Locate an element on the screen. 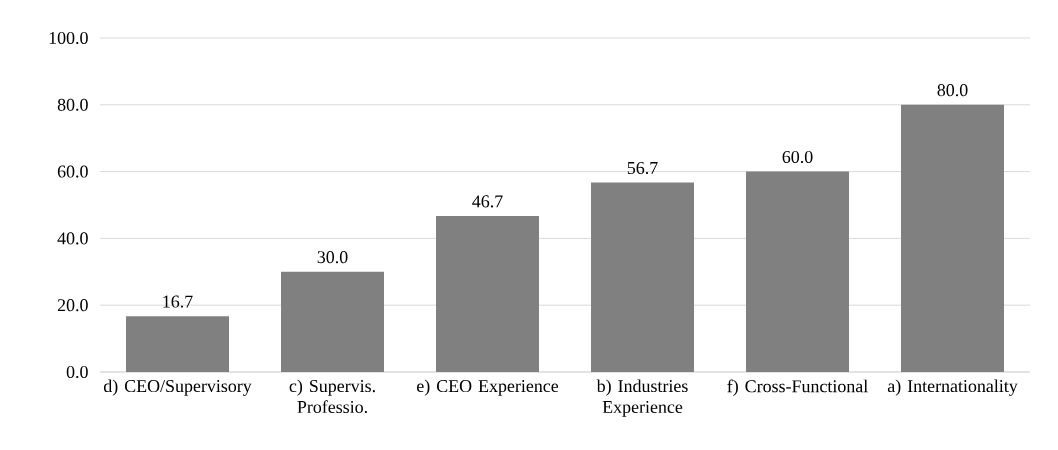 The width and height of the screenshot is (1058, 450). x-tick-label: a) Internationality is located at coordinates (952, 387).